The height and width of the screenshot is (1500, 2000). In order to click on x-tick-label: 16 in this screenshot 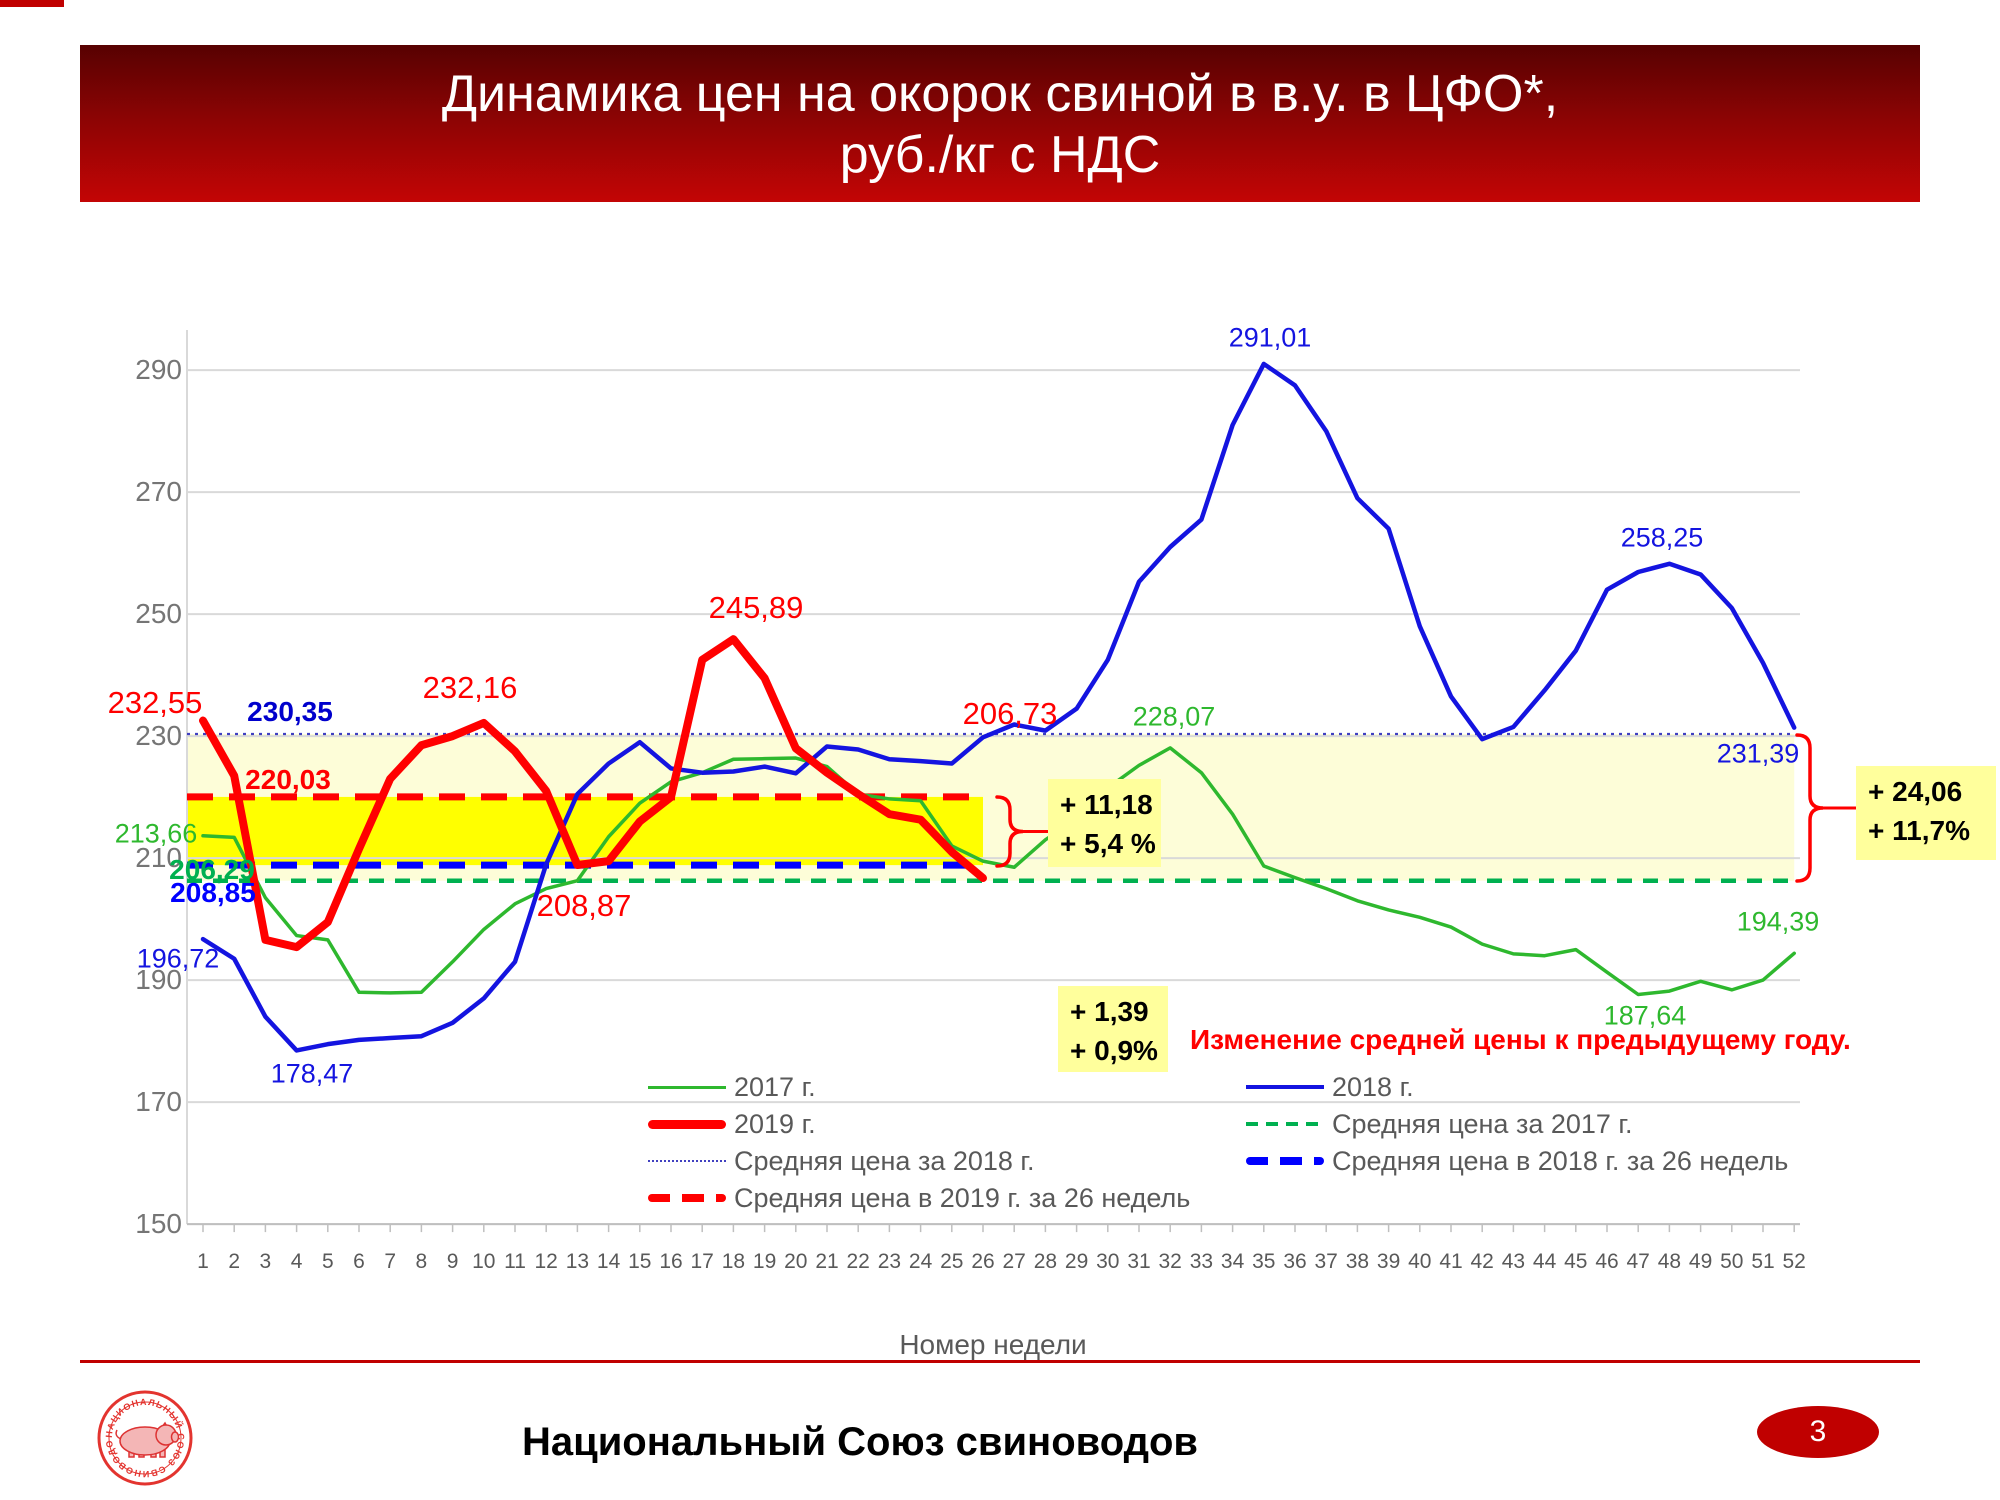, I will do `click(671, 1261)`.